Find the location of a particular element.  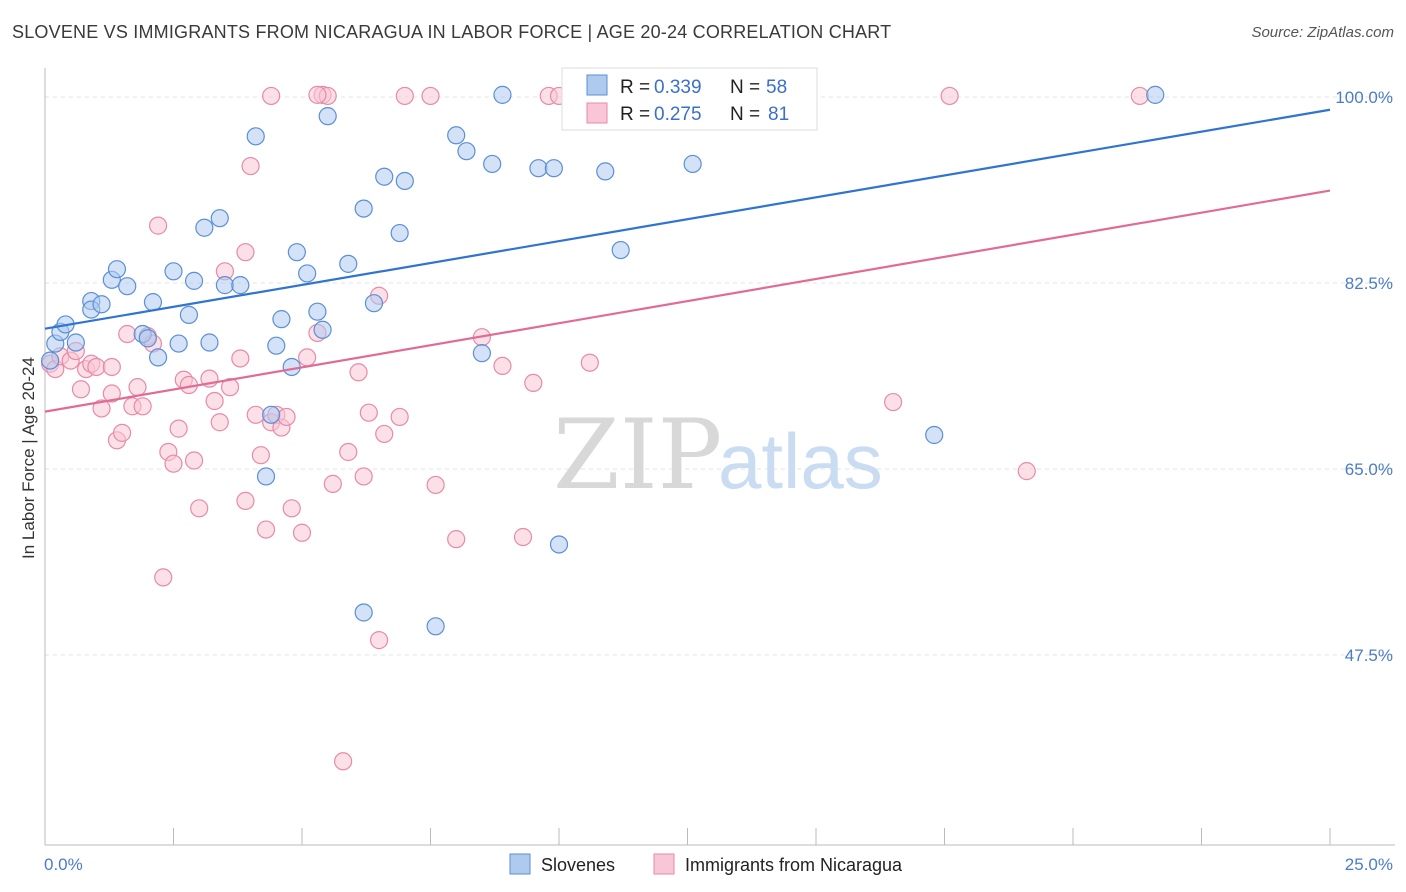

legend-r-value-nicaragua: 0.275 is located at coordinates (678, 114).